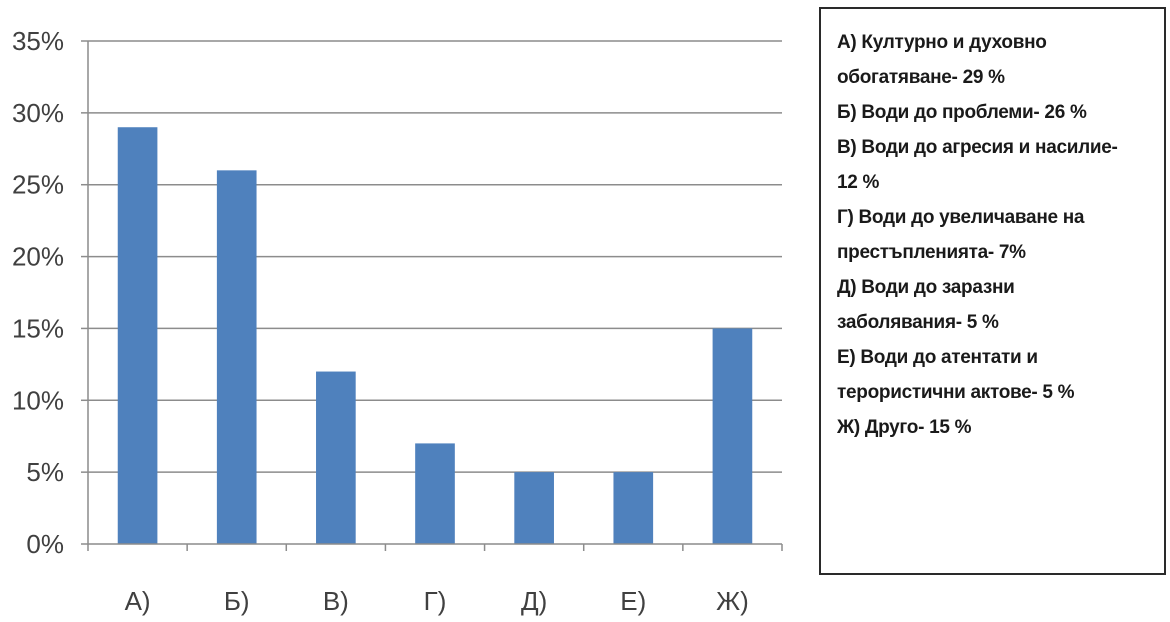 This screenshot has height=622, width=1170. What do you see at coordinates (918, 322) in the screenshot?
I see `legend-line: заболявания- 5 %` at bounding box center [918, 322].